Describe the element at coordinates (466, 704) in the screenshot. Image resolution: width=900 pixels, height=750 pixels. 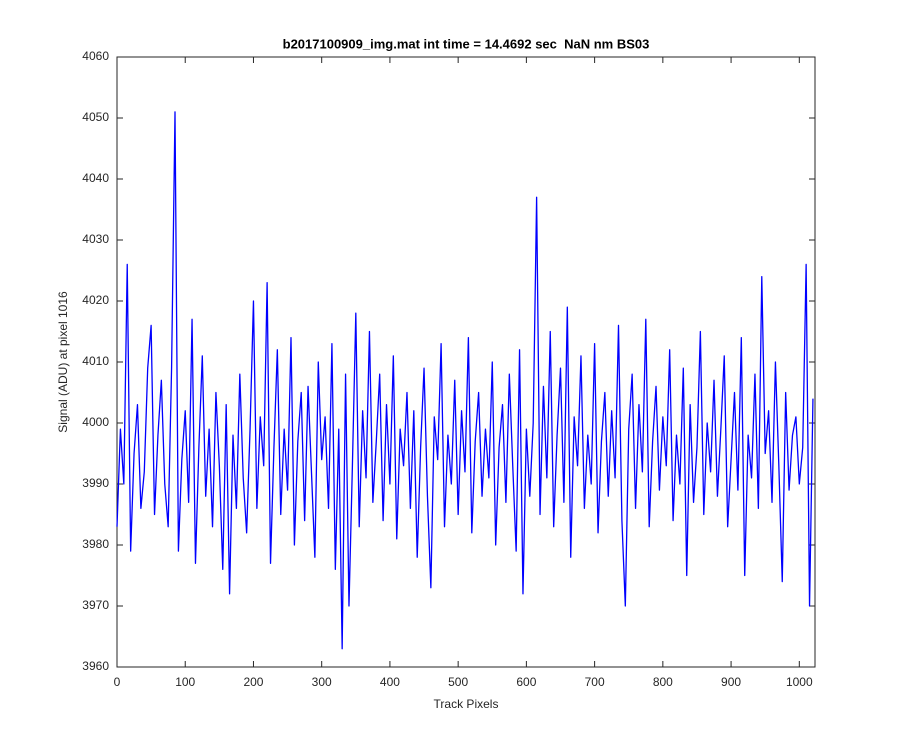
I see `x-axis-label: Track Pixels` at that location.